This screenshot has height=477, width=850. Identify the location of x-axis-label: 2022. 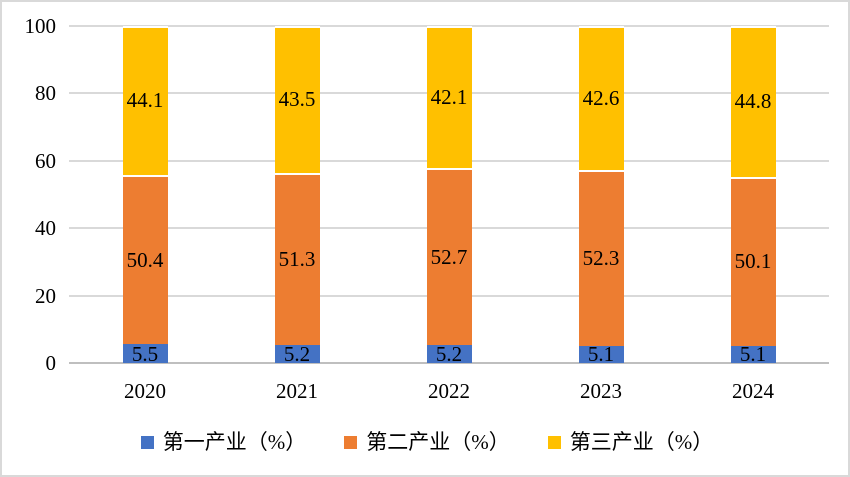
(449, 391).